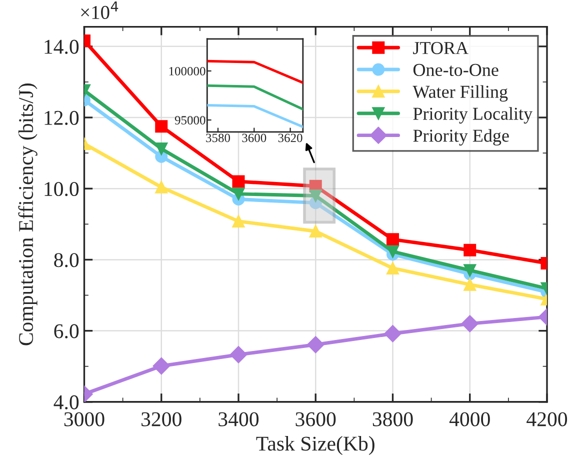 The height and width of the screenshot is (463, 577). What do you see at coordinates (28, 215) in the screenshot?
I see `y-axis-title: Computation Efficiency (bits/J)` at bounding box center [28, 215].